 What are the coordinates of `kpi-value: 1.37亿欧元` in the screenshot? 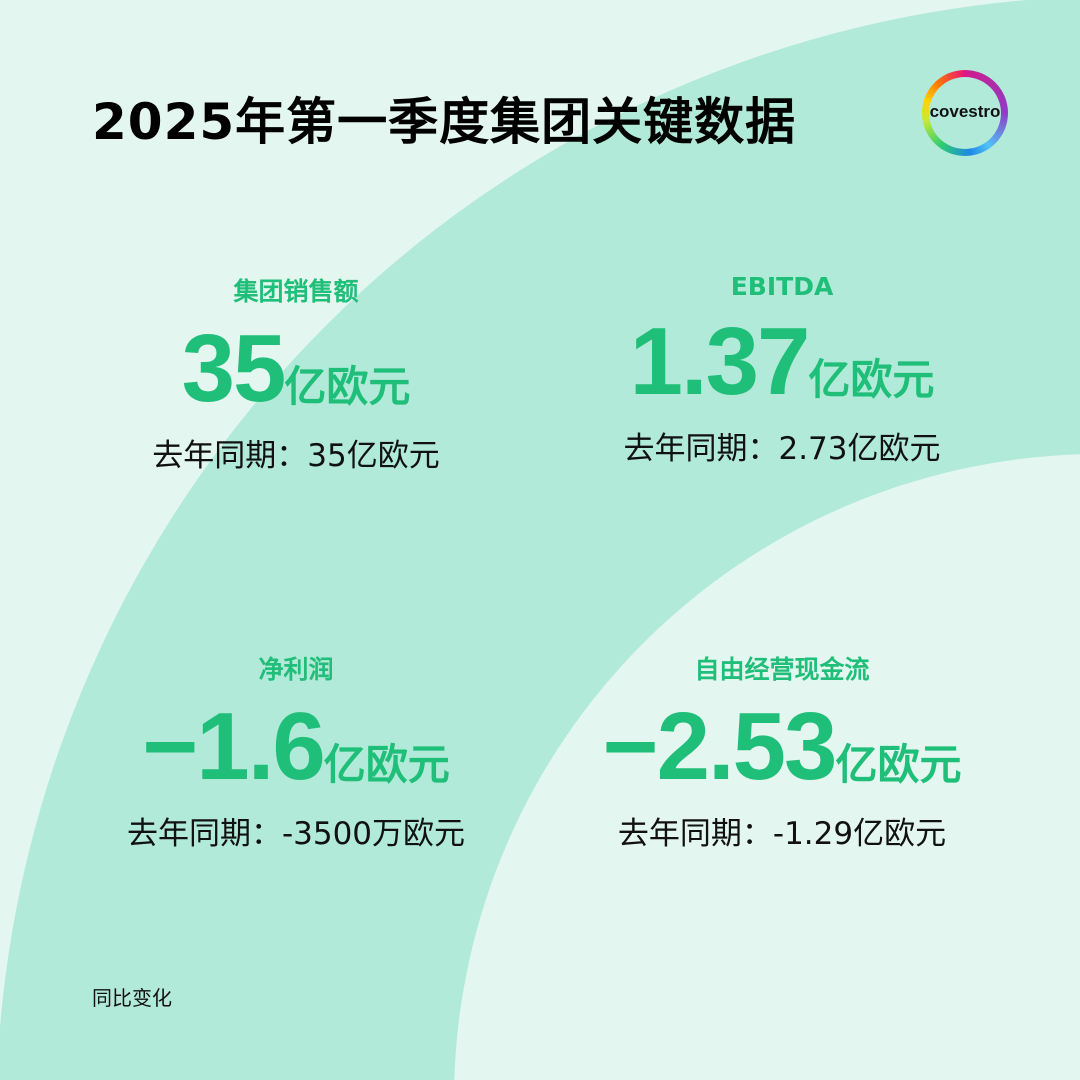 It's located at (782, 361).